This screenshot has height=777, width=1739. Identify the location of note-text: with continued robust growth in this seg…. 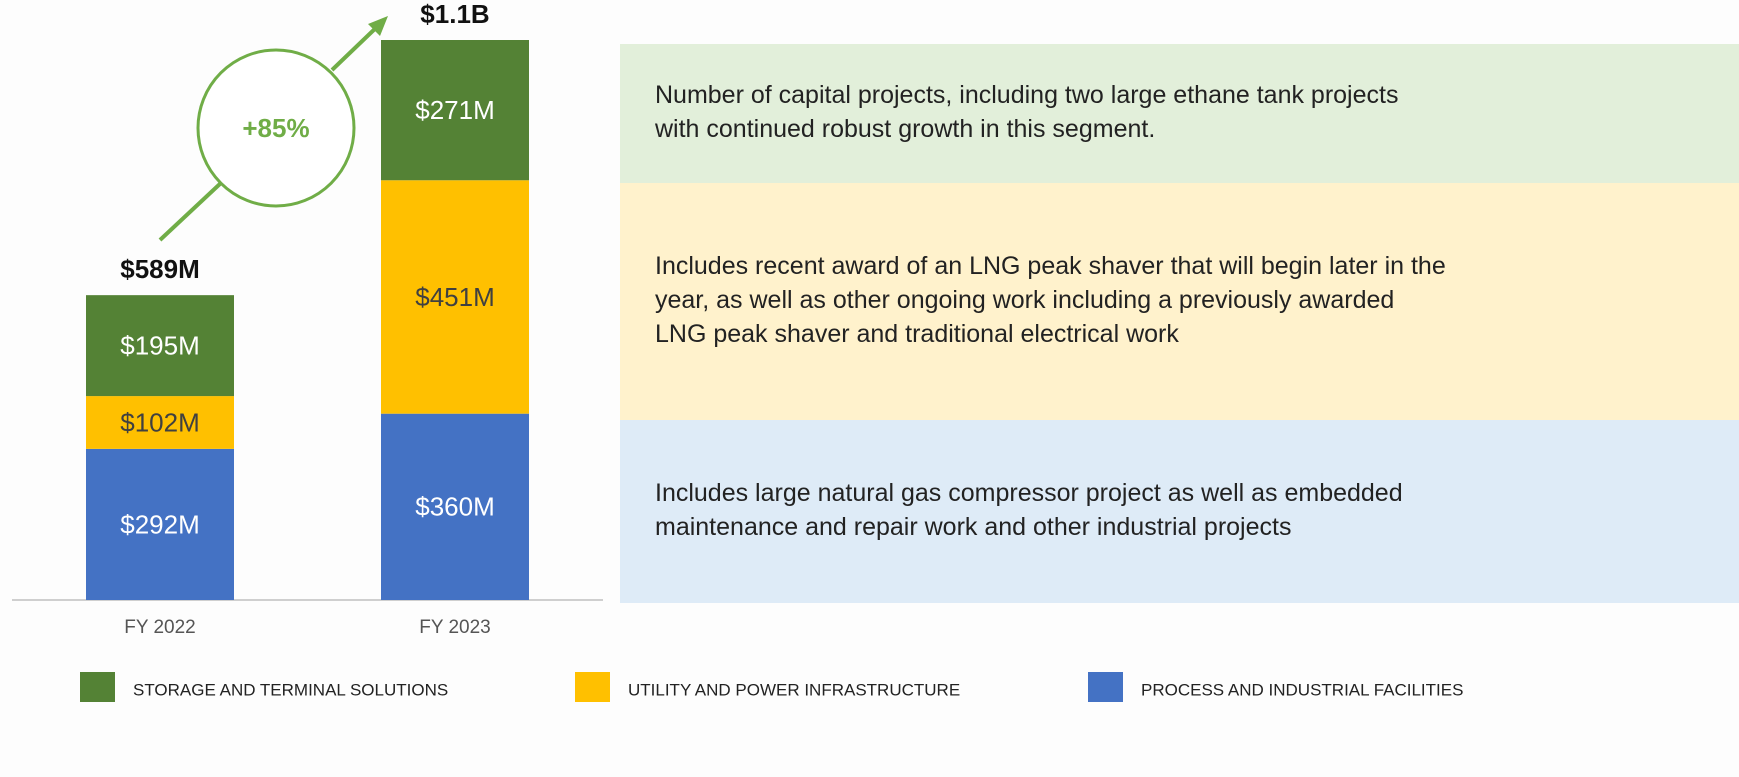
(904, 129).